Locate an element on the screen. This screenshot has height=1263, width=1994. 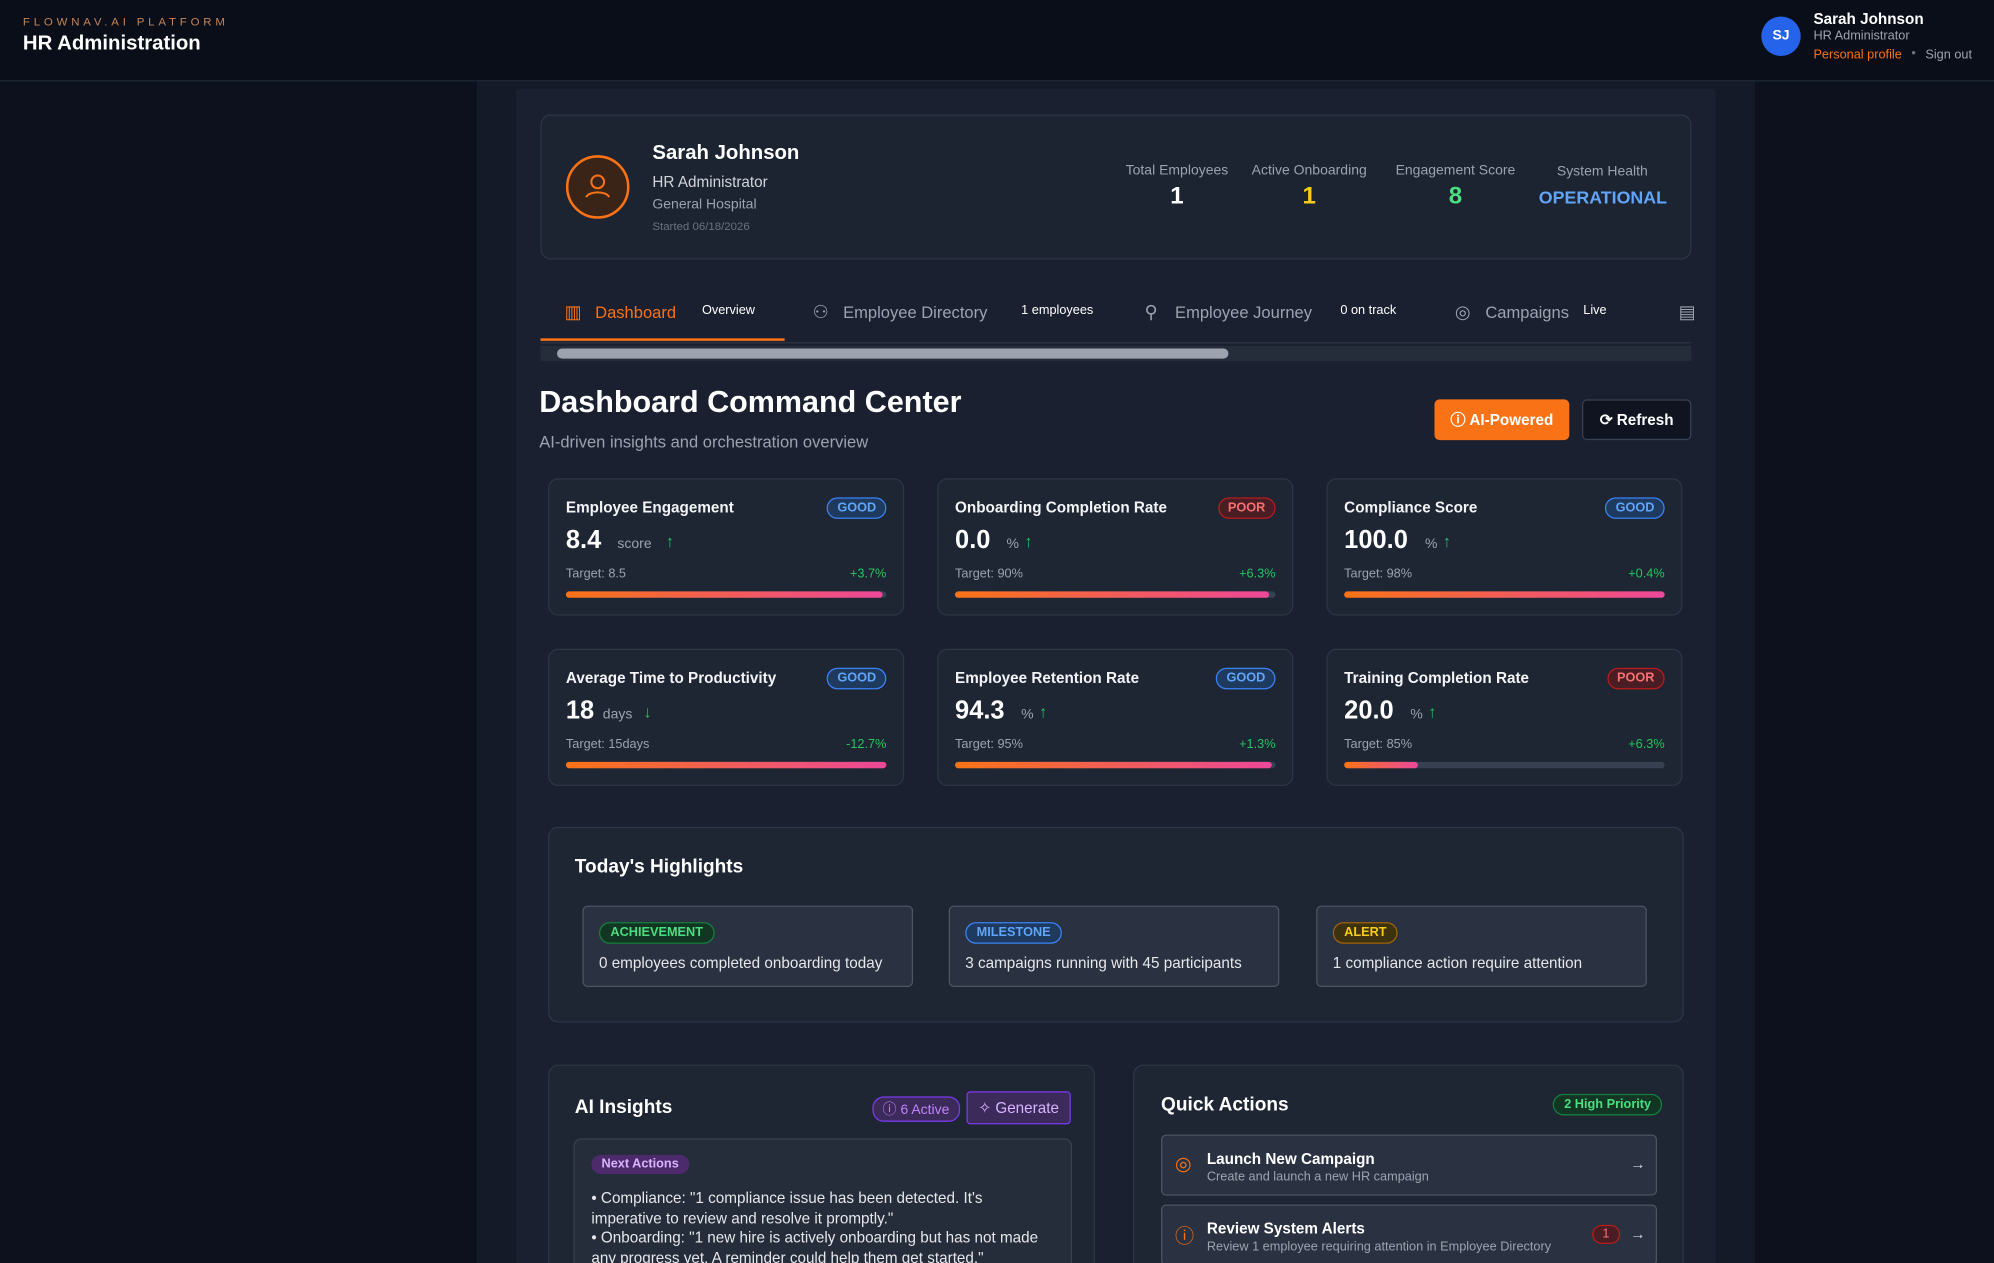
metric-target: Target: 85% is located at coordinates (1378, 744).